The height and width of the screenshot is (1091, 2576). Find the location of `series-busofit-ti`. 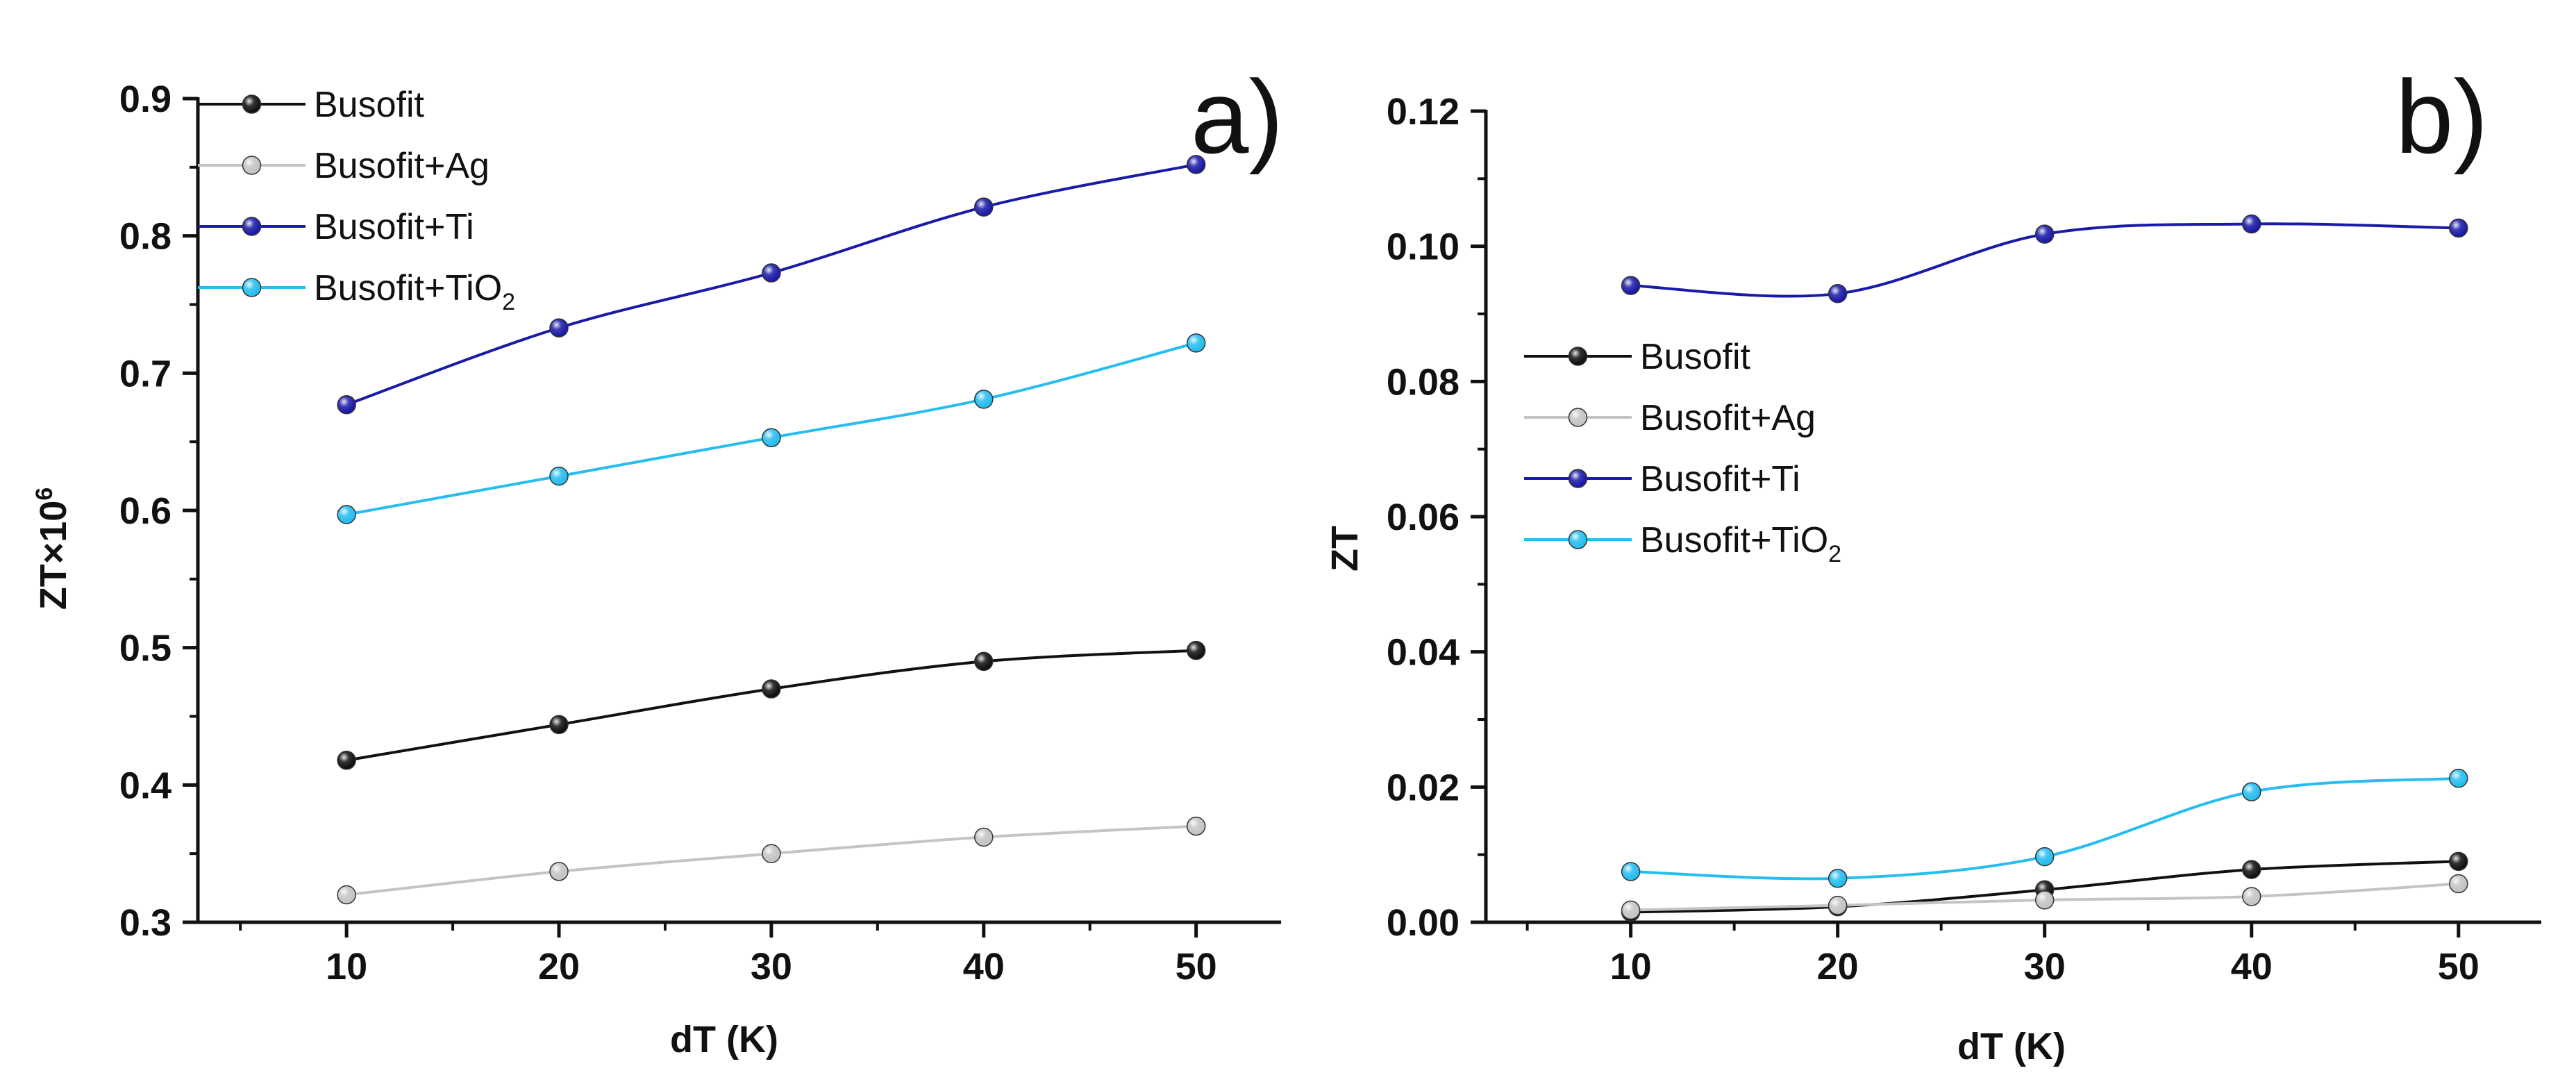

series-busofit-ti is located at coordinates (771, 285).